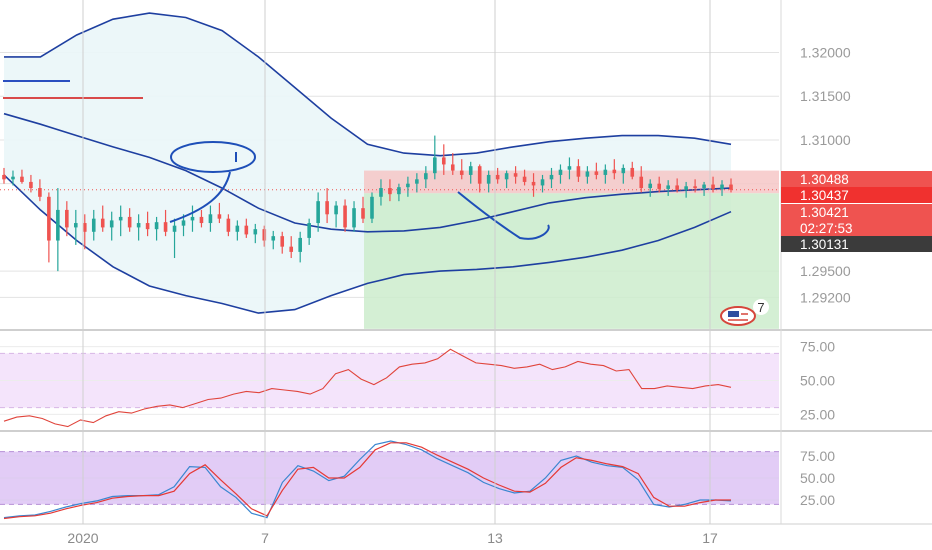  I want to click on price-tag-label: 02:27:53, so click(826, 228).